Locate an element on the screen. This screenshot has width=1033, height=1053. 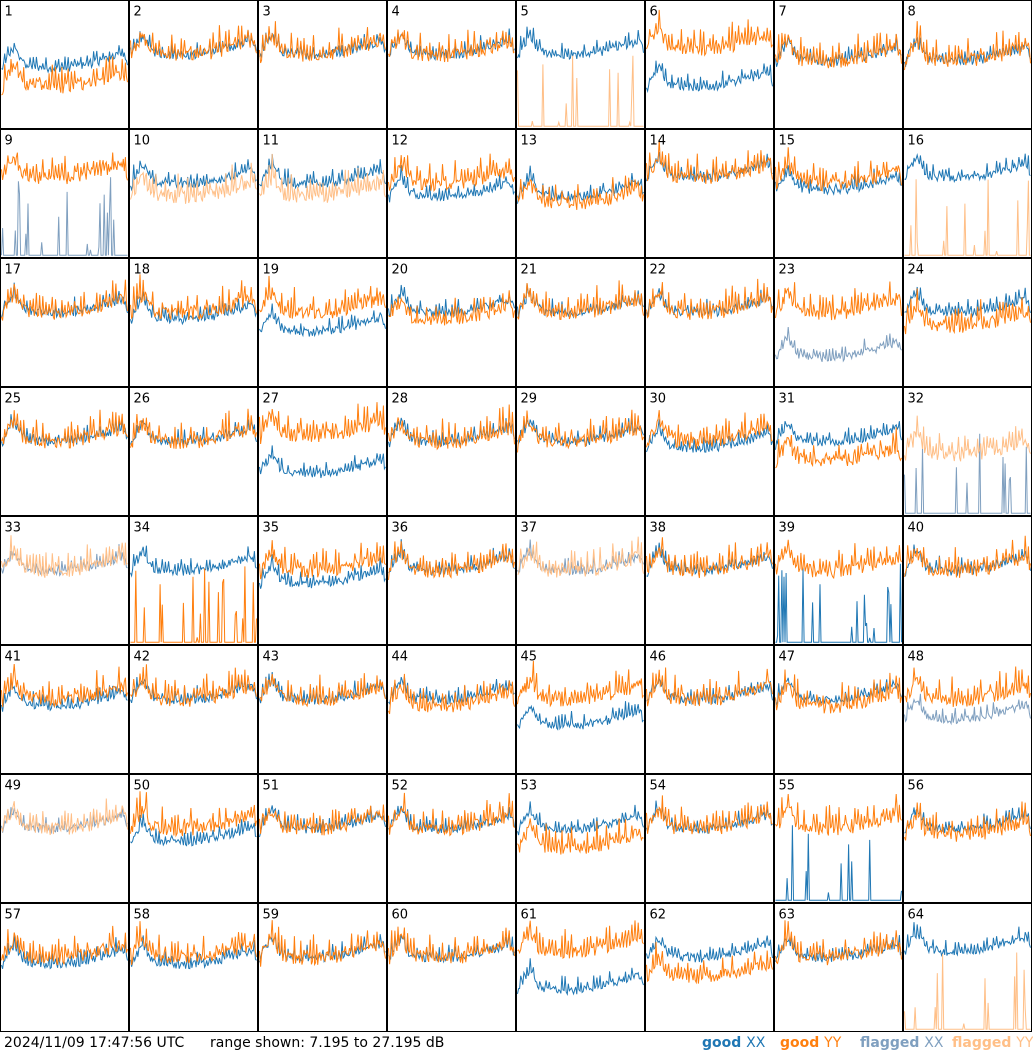
panel-1: 1 is located at coordinates (64, 64).